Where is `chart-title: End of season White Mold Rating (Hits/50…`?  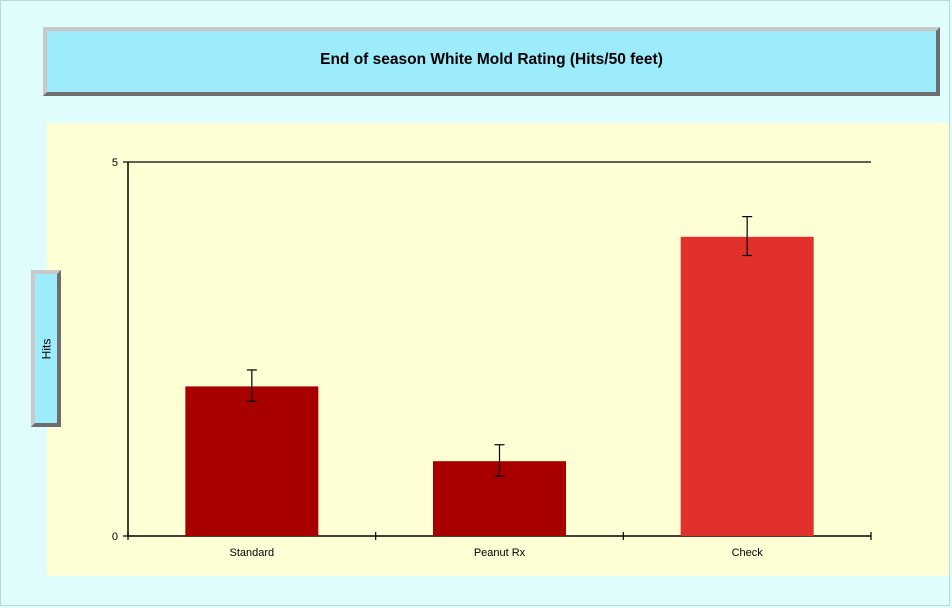
chart-title: End of season White Mold Rating (Hits/50… is located at coordinates (491, 59).